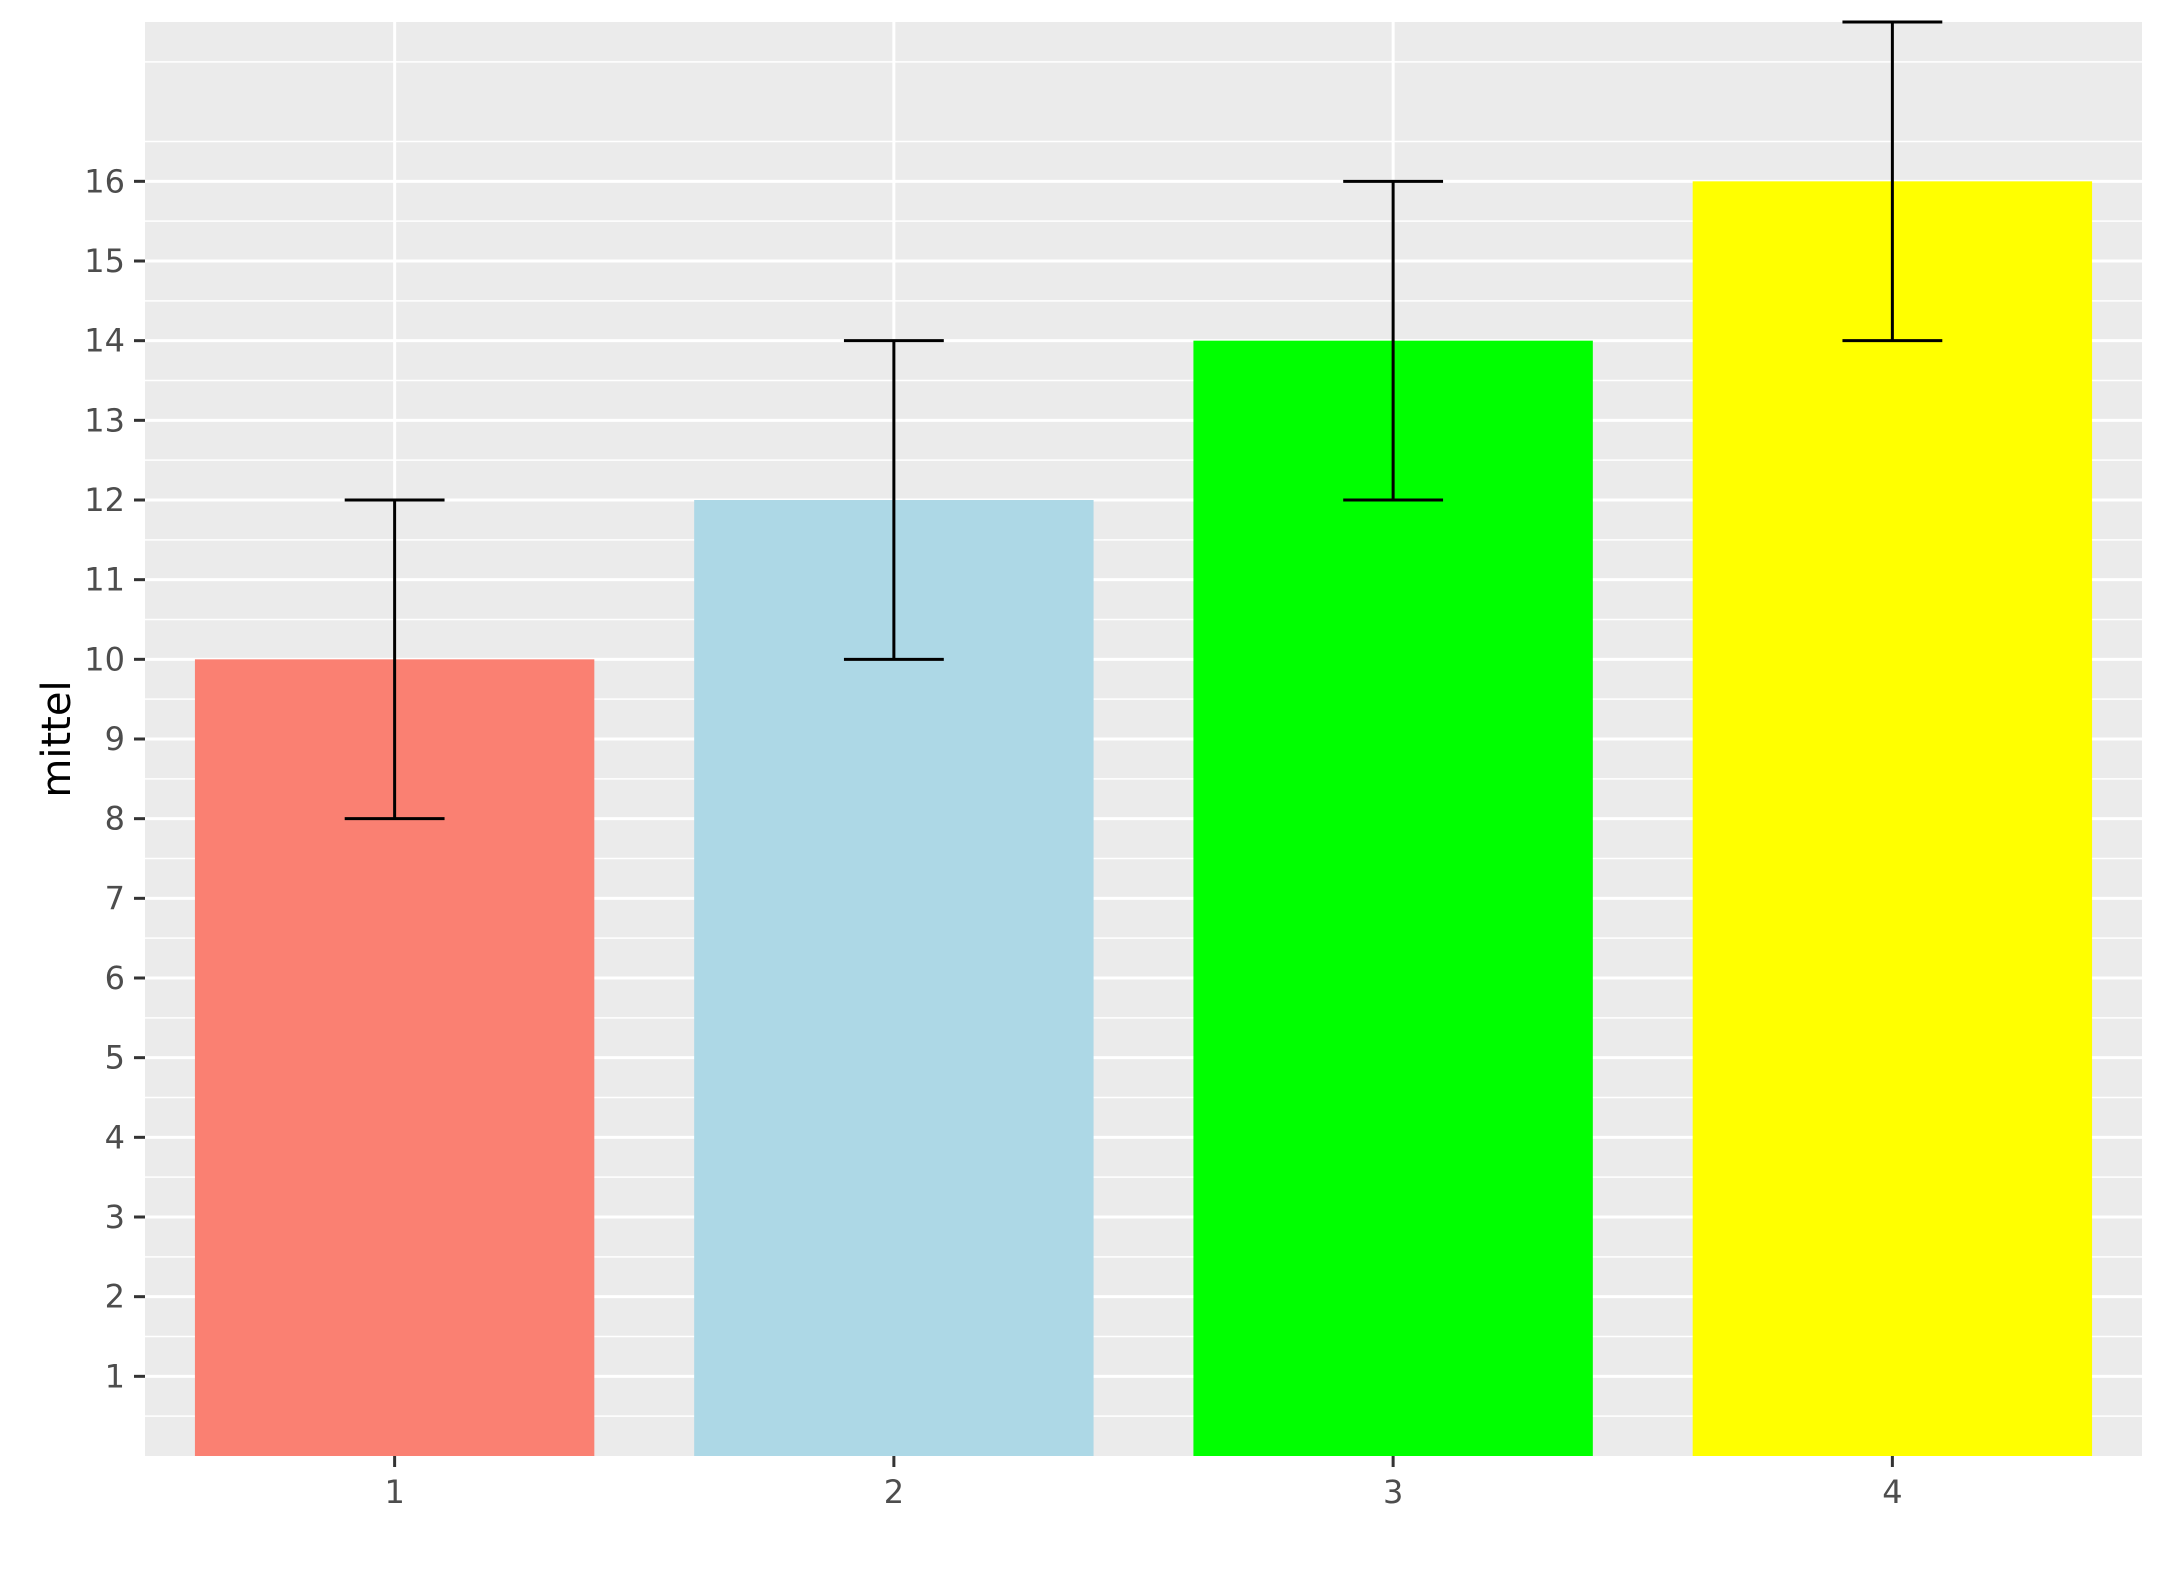  Describe the element at coordinates (115, 898) in the screenshot. I see `y-tick-label: 7` at that location.